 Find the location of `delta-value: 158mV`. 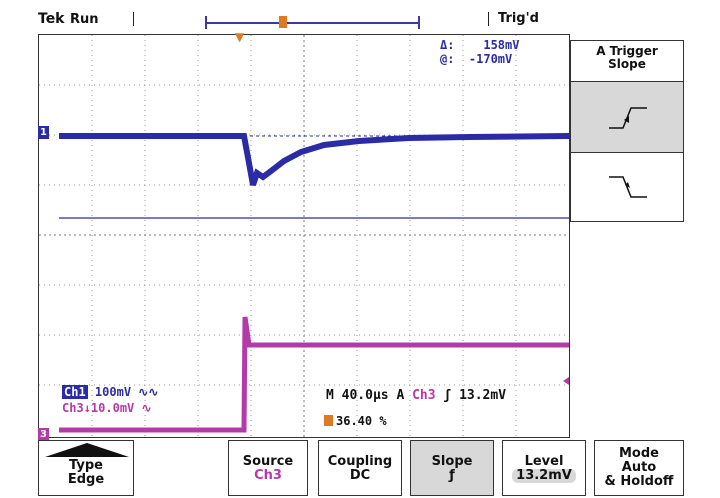

delta-value: 158mV is located at coordinates (501, 45).